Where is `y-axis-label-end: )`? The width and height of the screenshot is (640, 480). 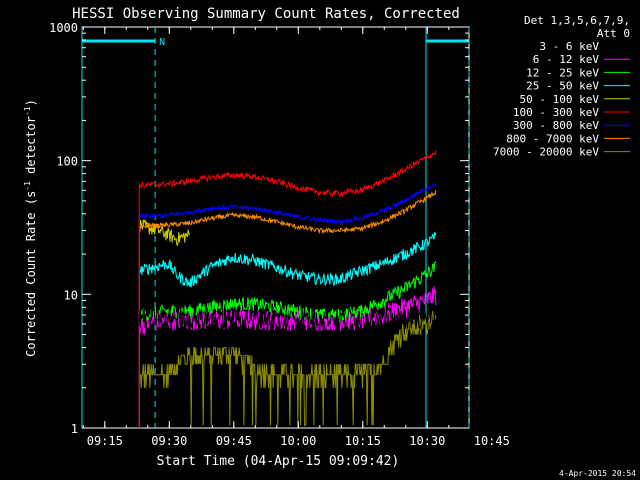 y-axis-label-end: ) is located at coordinates (31, 102).